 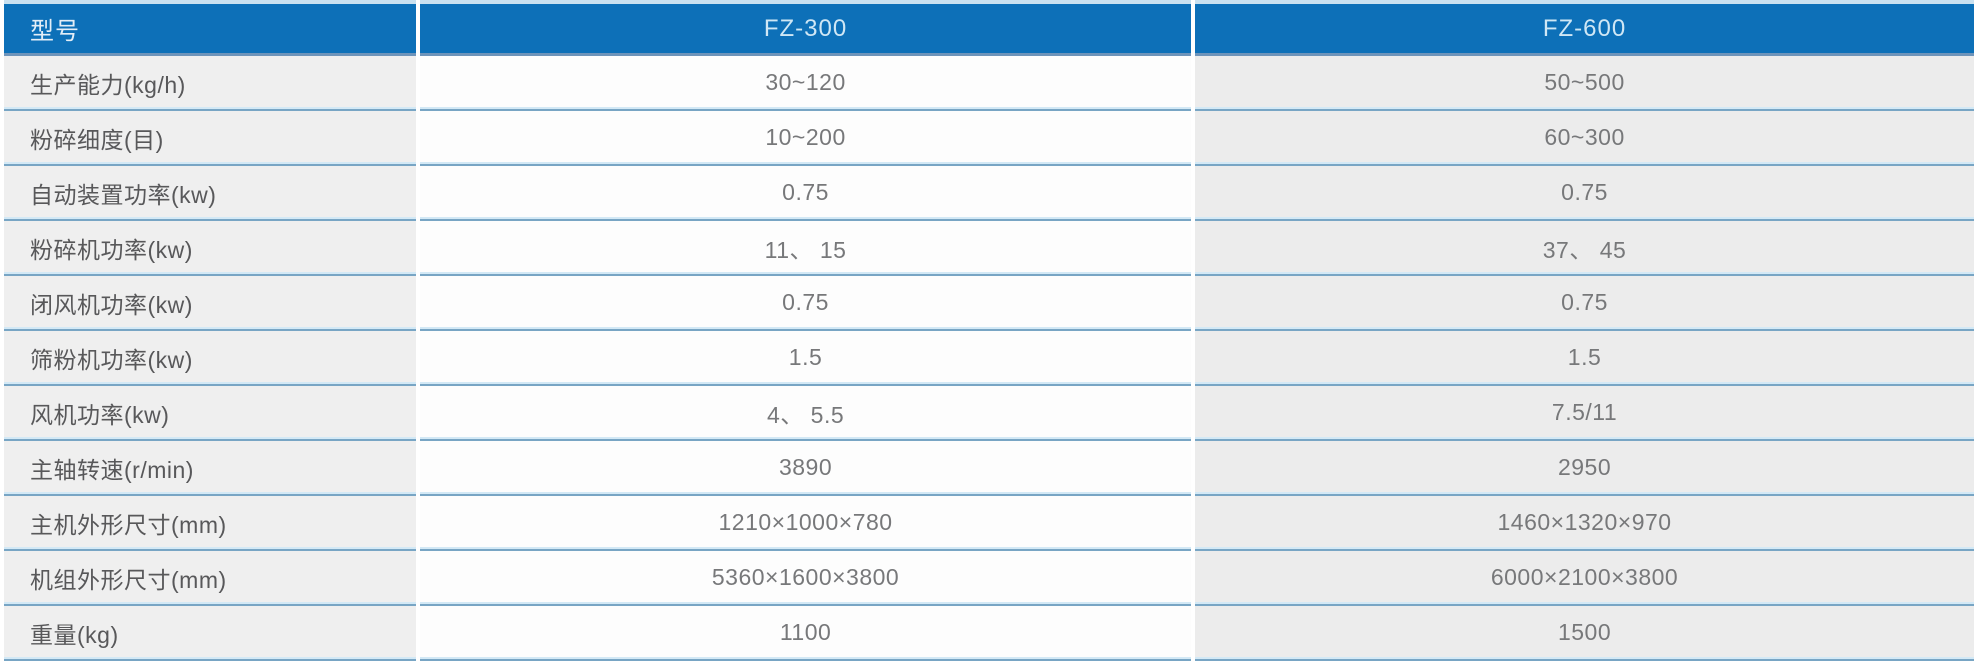 What do you see at coordinates (1584, 468) in the screenshot?
I see `fz600-value-cell: 2950` at bounding box center [1584, 468].